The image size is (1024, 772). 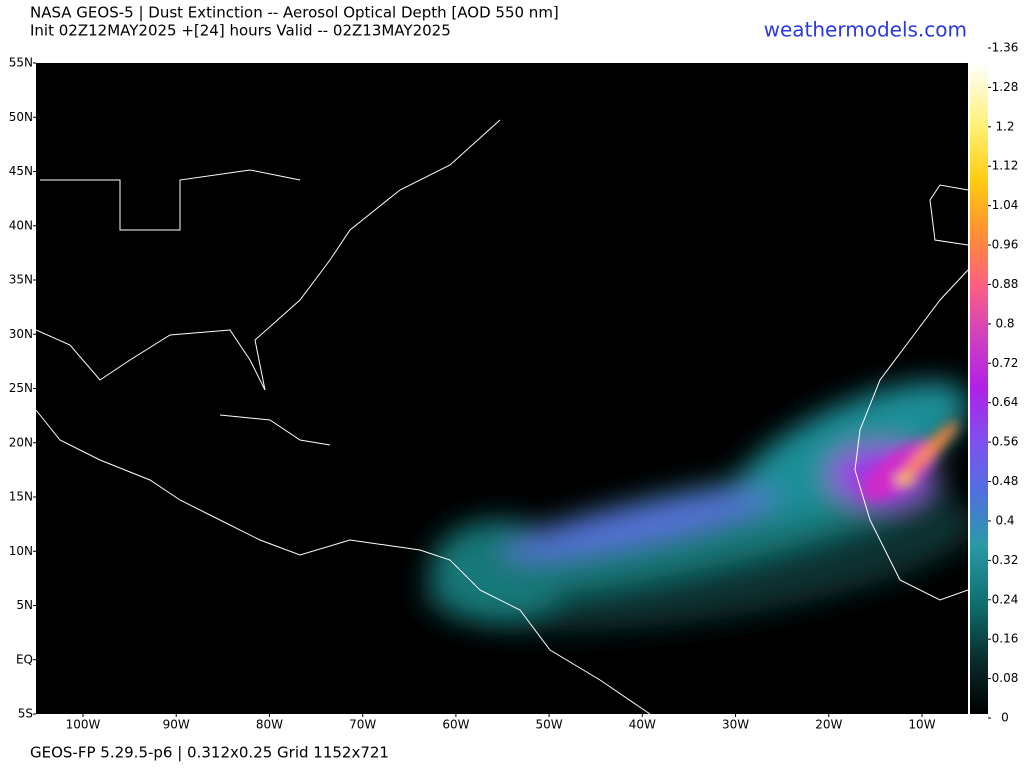 What do you see at coordinates (642, 725) in the screenshot?
I see `lon-label: 40W` at bounding box center [642, 725].